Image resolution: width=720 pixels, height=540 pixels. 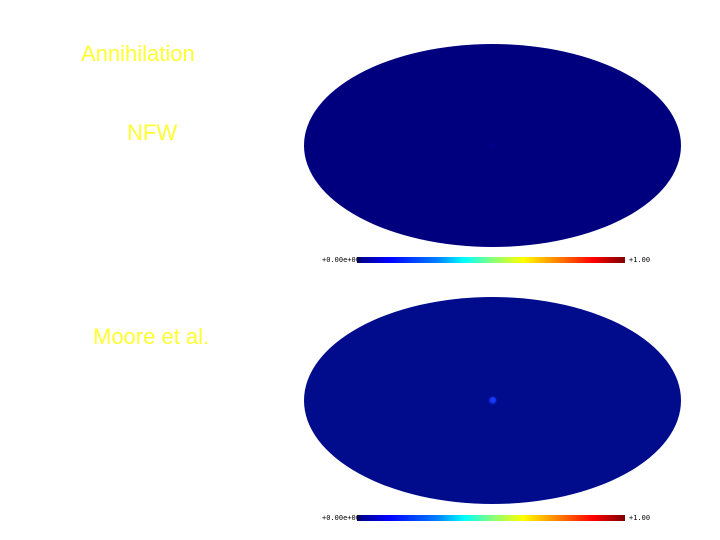 I want to click on slide-title: Annihilation, so click(x=138, y=53).